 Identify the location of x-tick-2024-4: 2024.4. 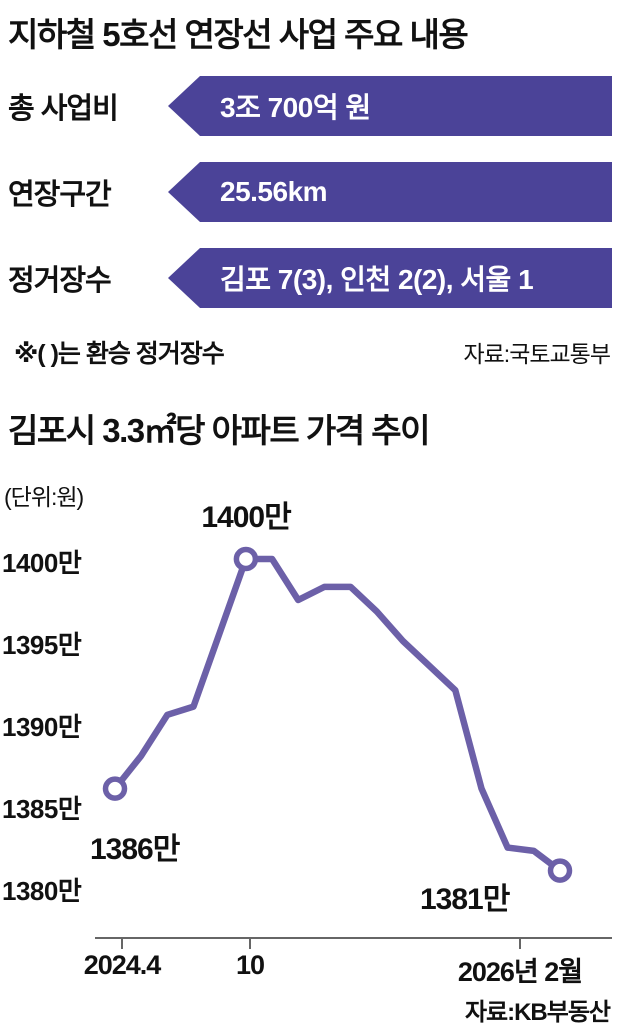
(122, 965).